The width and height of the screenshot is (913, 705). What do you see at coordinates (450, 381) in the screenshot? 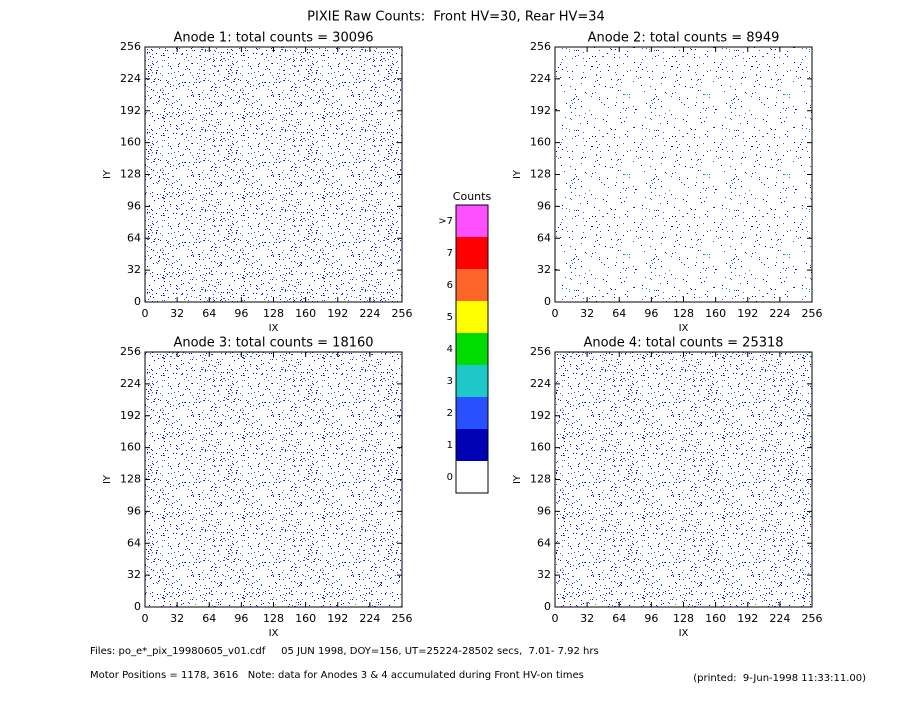
I see `colorbar-label: 3` at bounding box center [450, 381].